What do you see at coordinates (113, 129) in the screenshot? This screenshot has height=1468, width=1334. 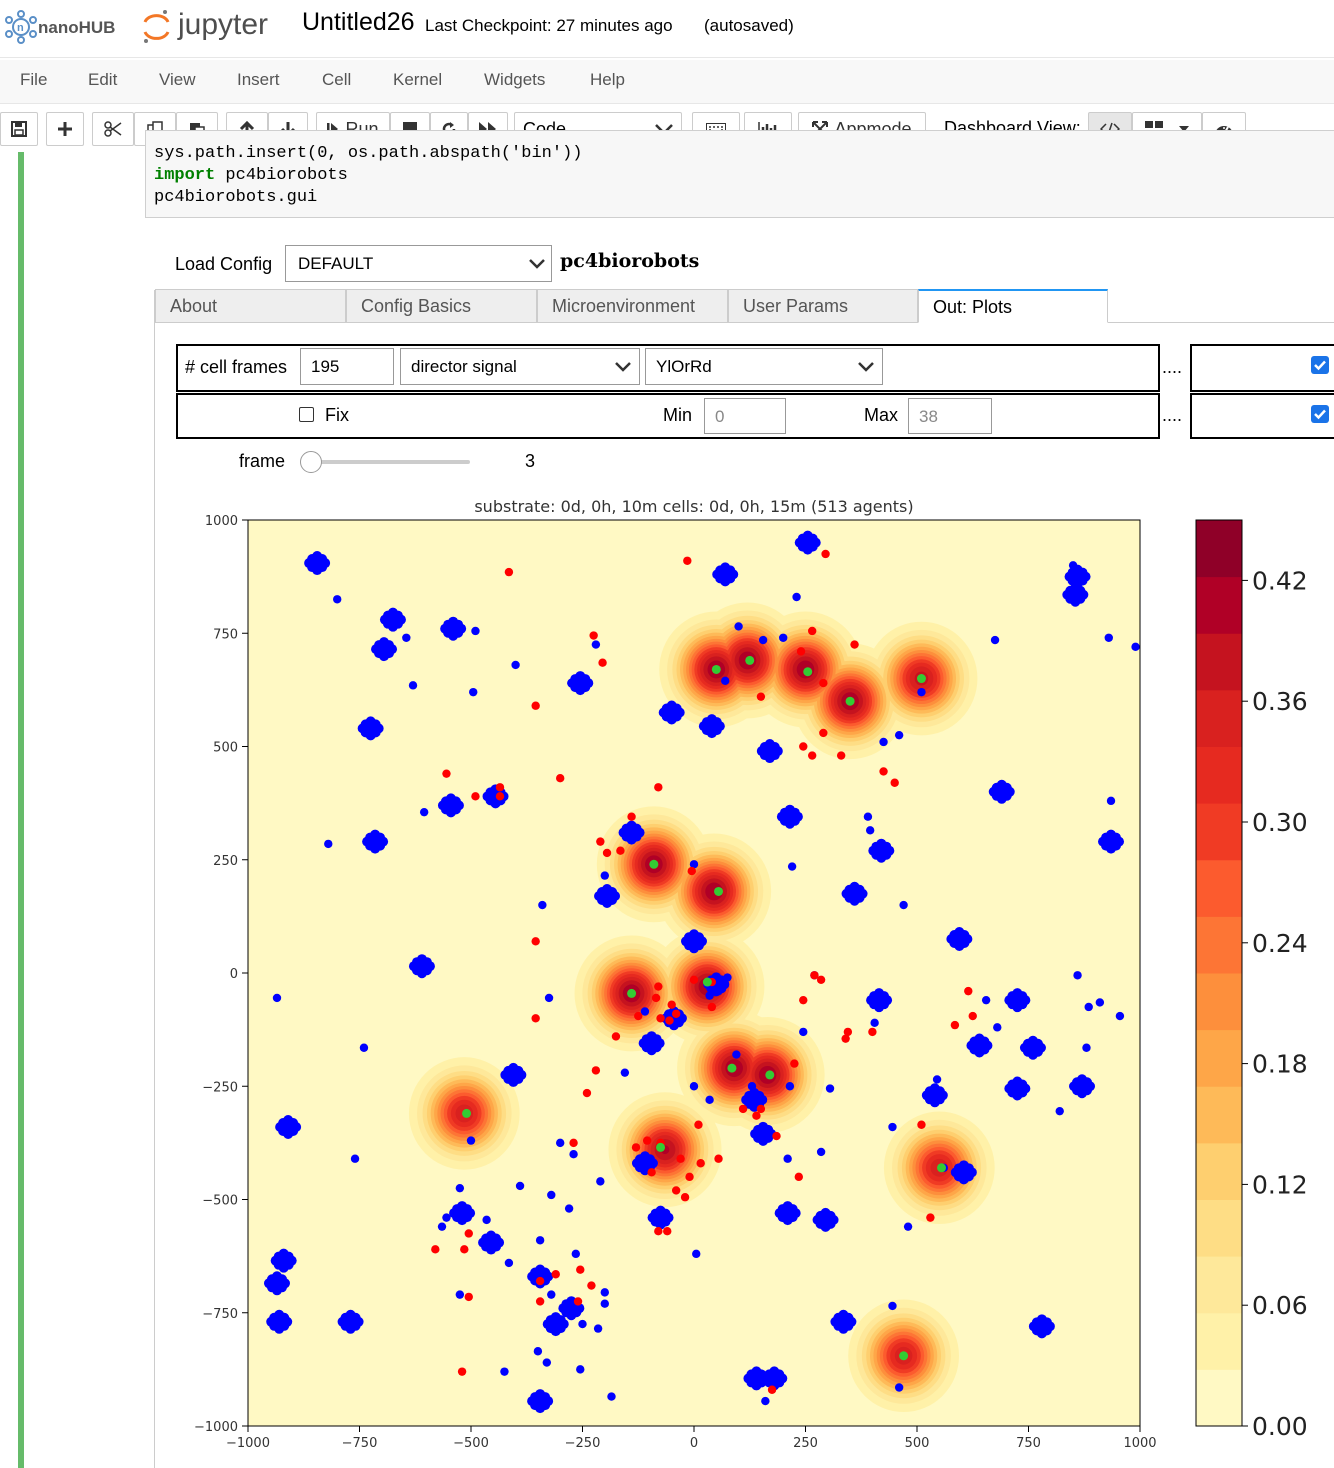 I see `cut-button` at bounding box center [113, 129].